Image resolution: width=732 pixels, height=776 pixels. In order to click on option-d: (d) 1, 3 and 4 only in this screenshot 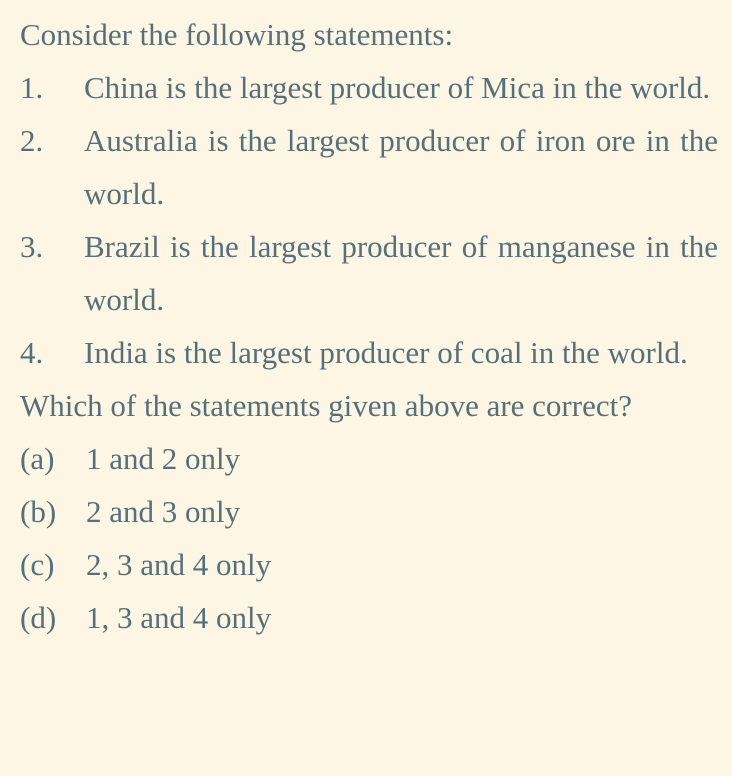, I will do `click(369, 617)`.